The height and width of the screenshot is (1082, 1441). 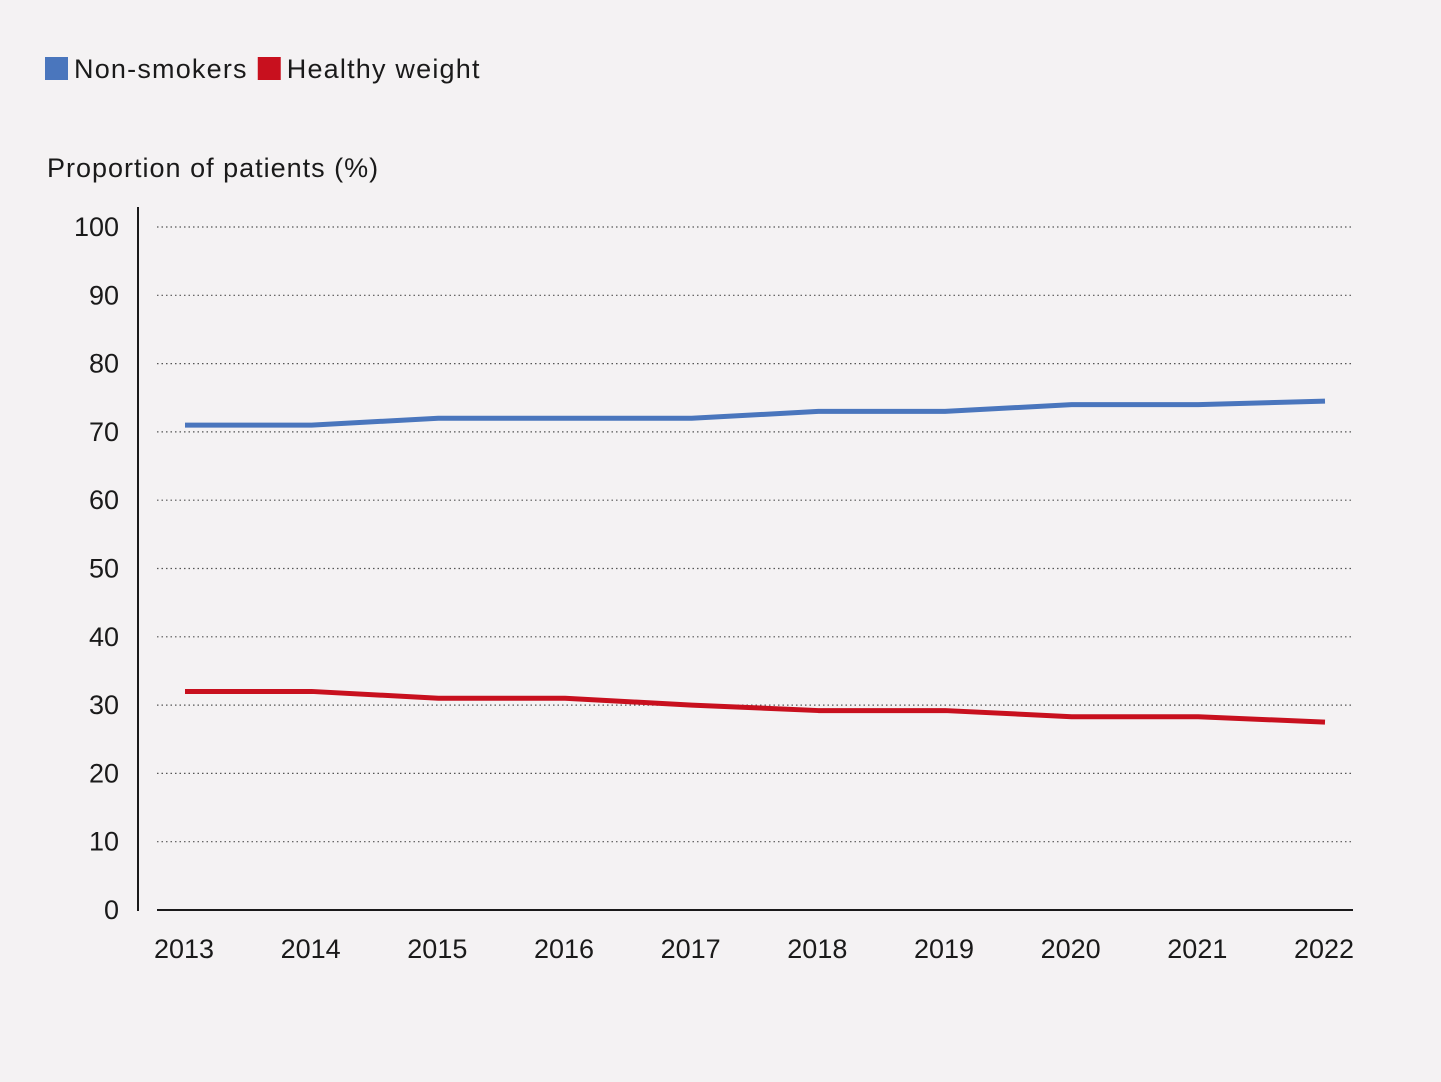 I want to click on x-tick-label: 2020, so click(x=1071, y=949).